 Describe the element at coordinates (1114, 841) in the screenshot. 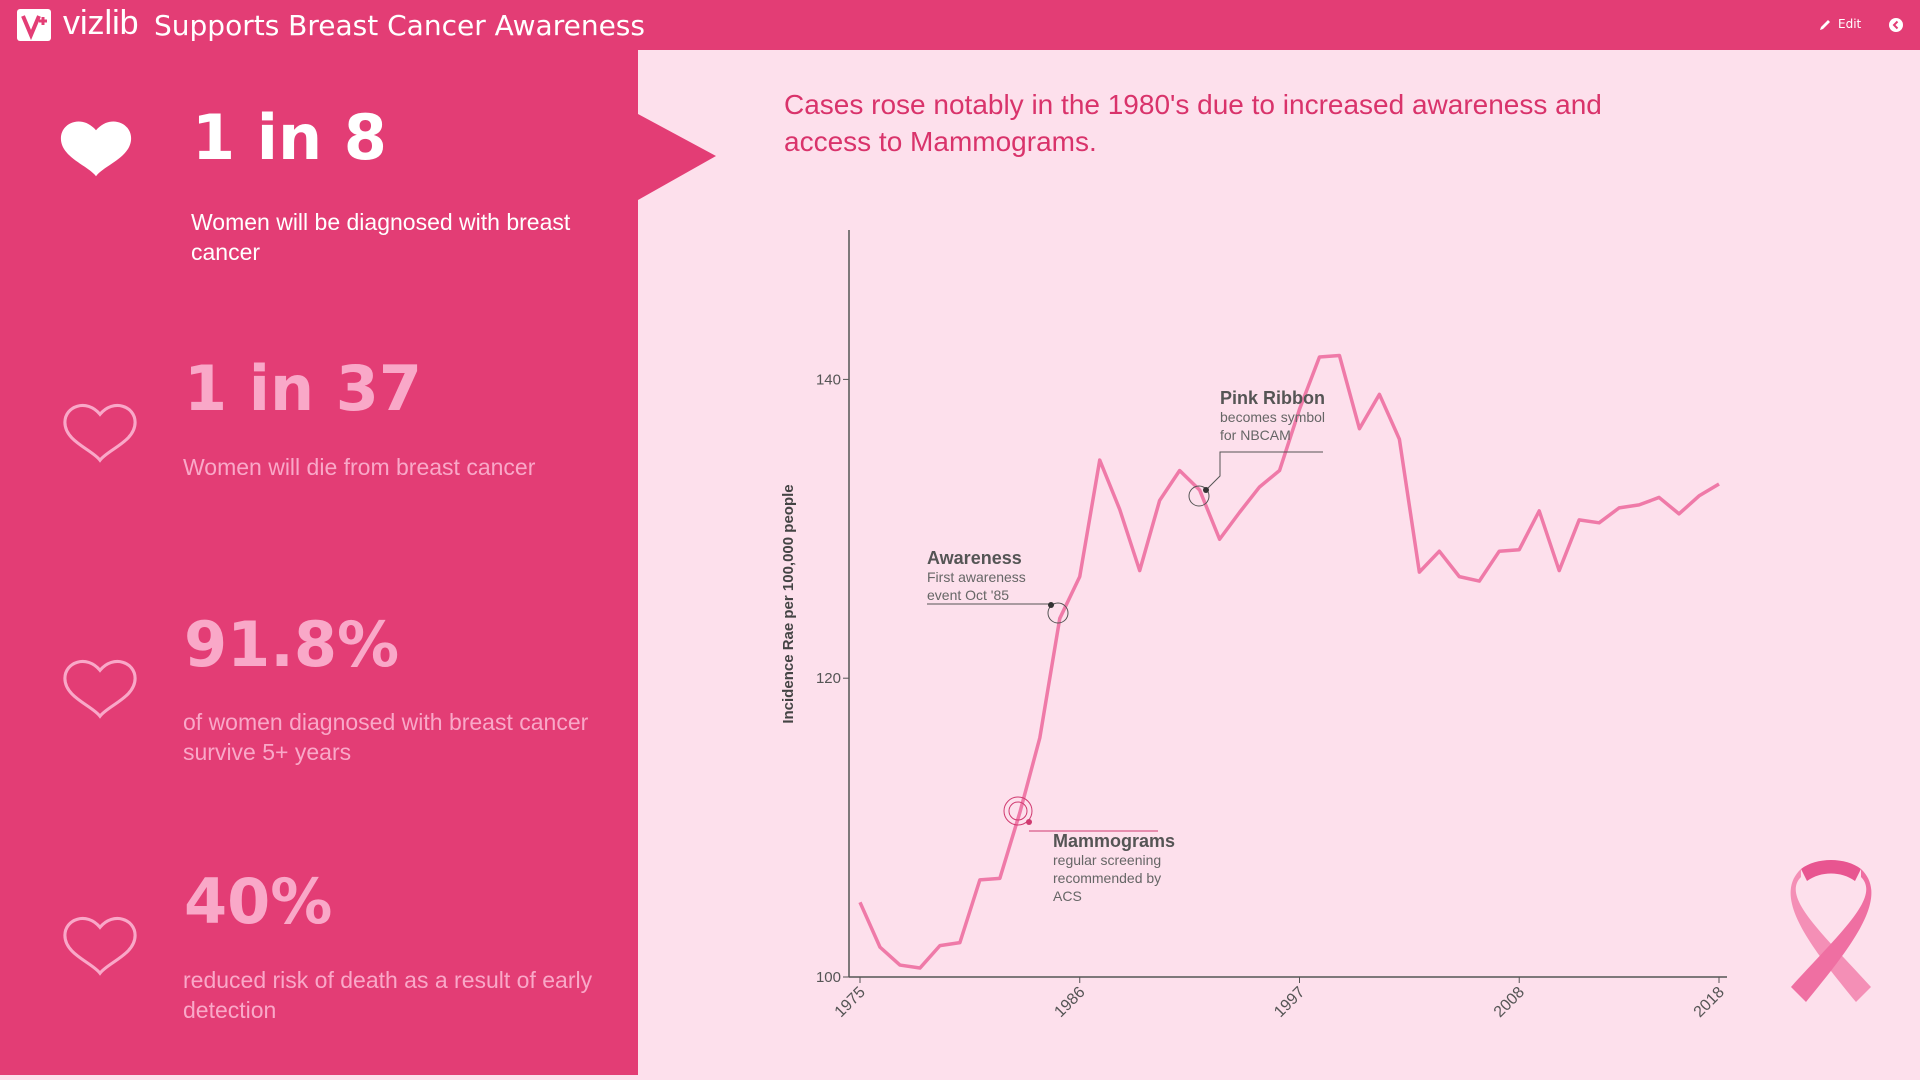

I see `annotation-title: Mammograms` at that location.